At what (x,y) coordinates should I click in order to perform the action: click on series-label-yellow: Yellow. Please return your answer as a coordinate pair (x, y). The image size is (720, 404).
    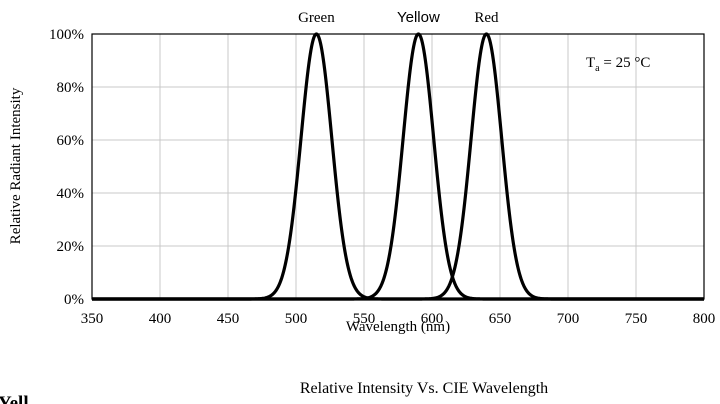
    Looking at the image, I should click on (418, 17).